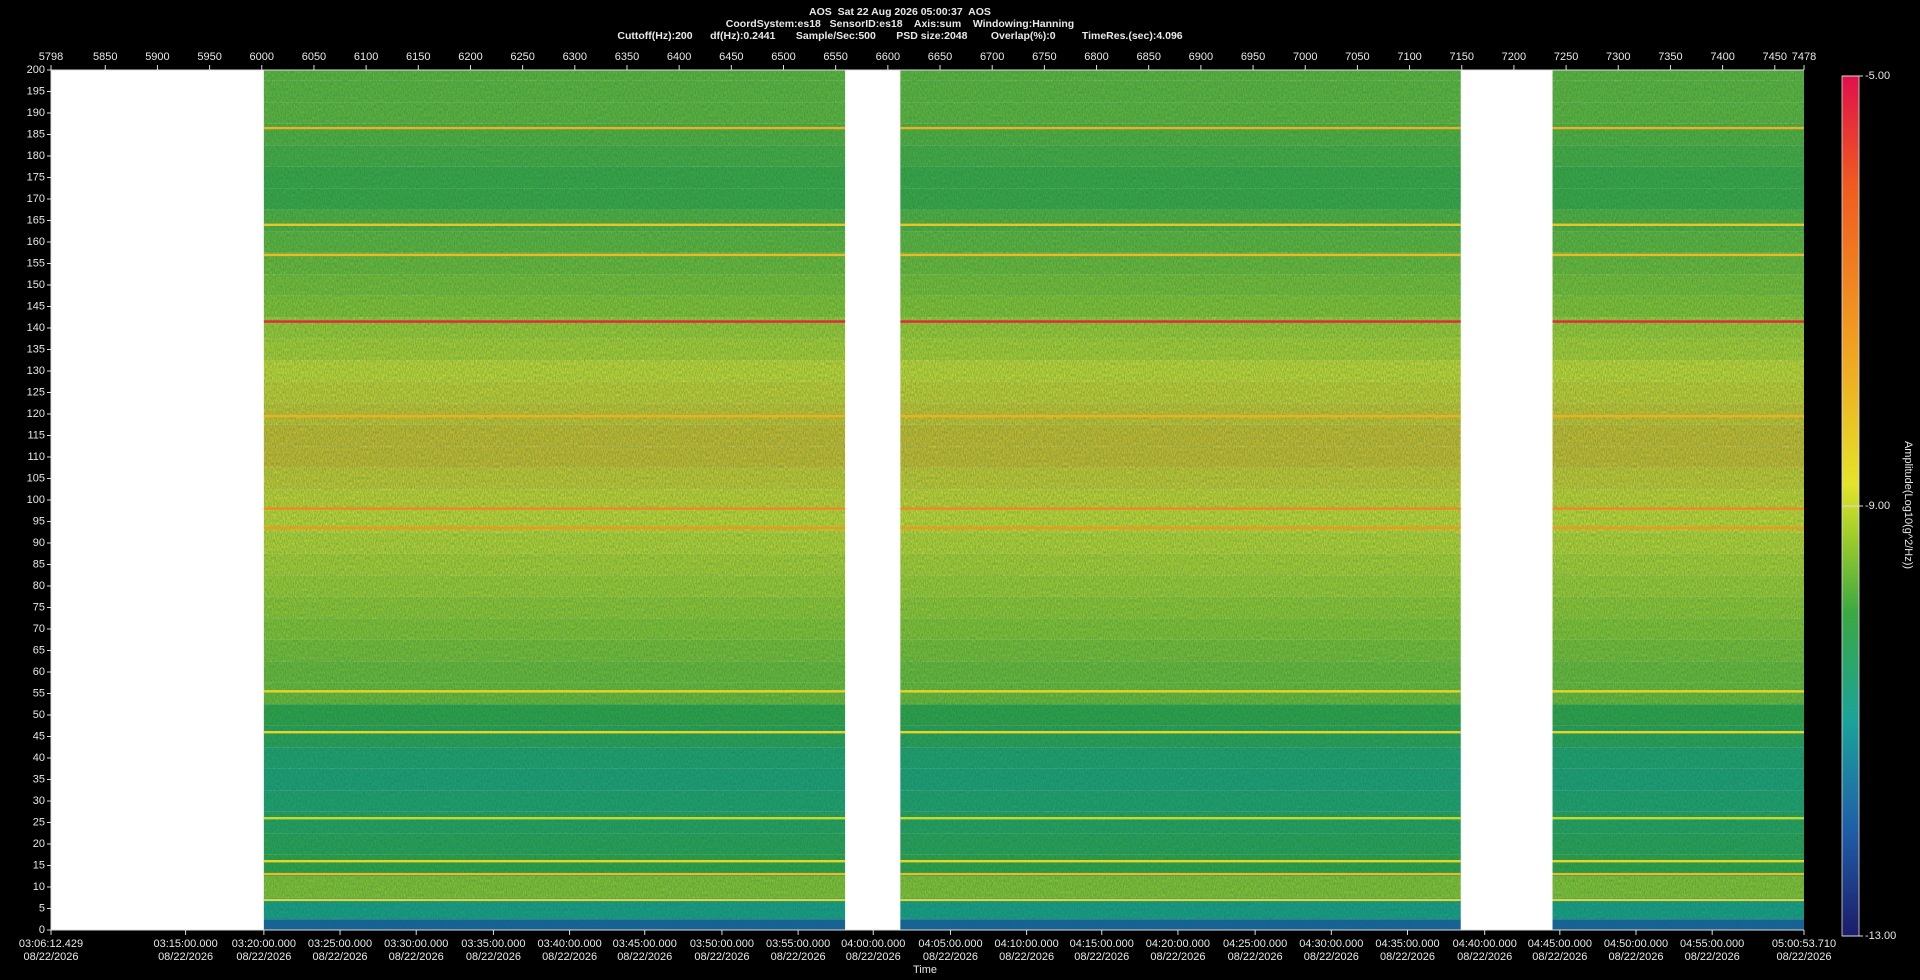  What do you see at coordinates (416, 944) in the screenshot?
I see `time-tick-label: 03:30:00.000` at bounding box center [416, 944].